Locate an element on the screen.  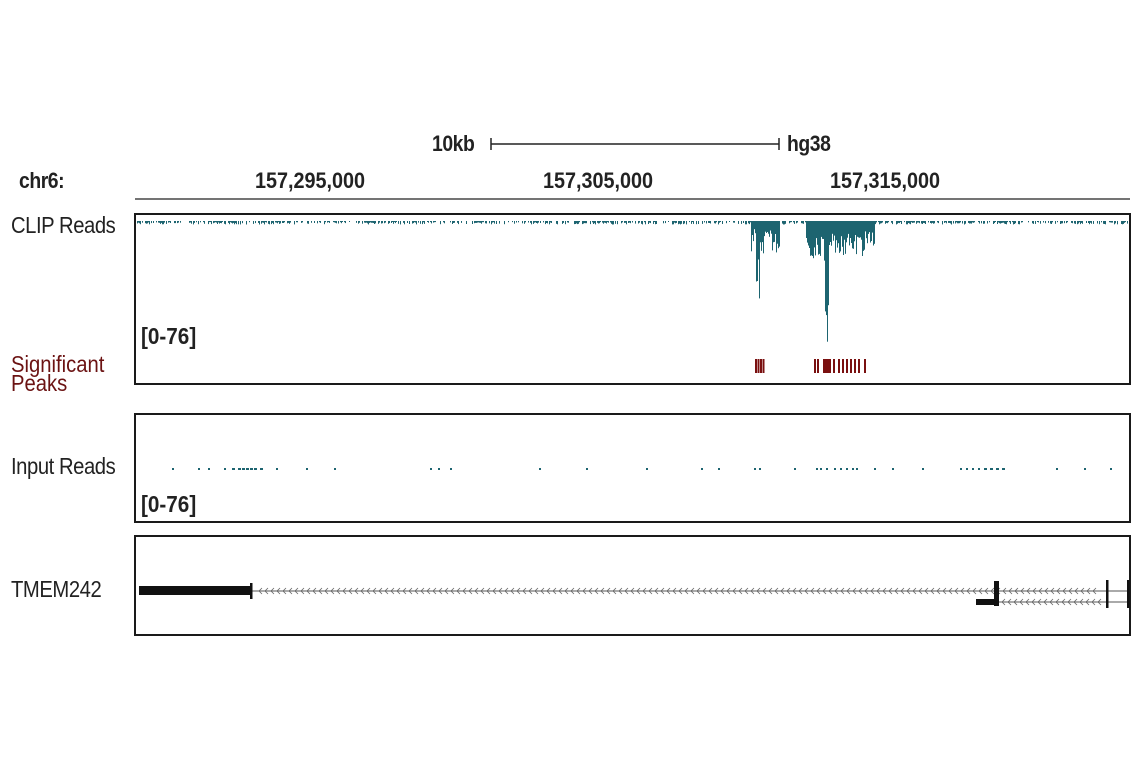
input-track-label: Input Reads is located at coordinates (63, 466).